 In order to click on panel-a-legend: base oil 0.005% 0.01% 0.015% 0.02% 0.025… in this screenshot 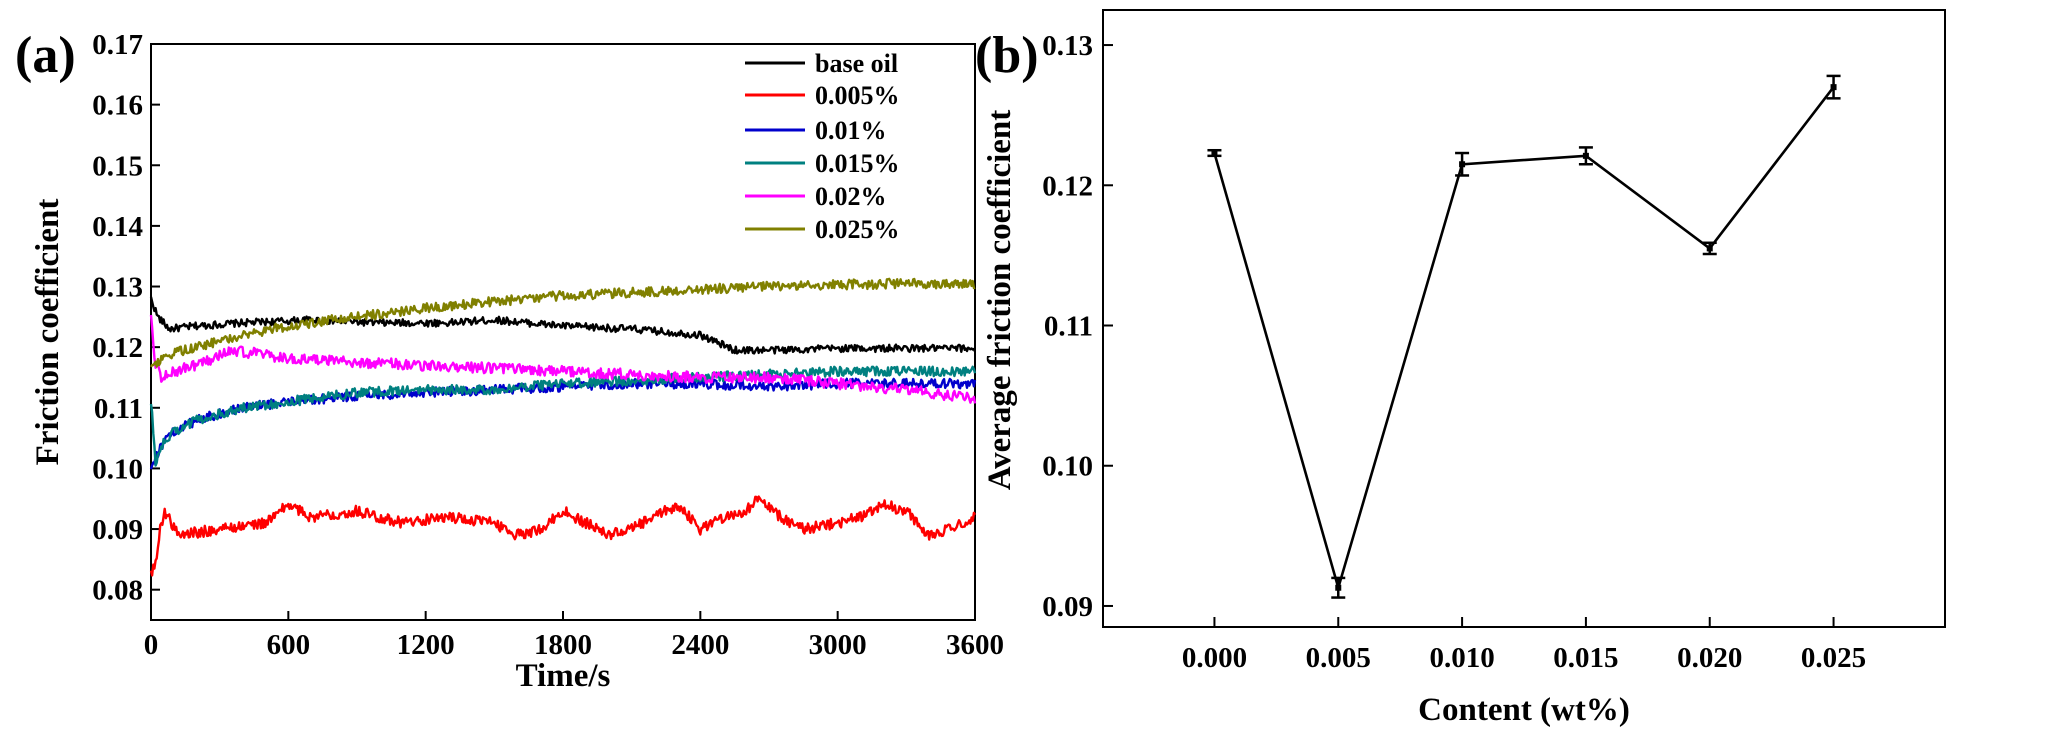, I will do `click(822, 146)`.